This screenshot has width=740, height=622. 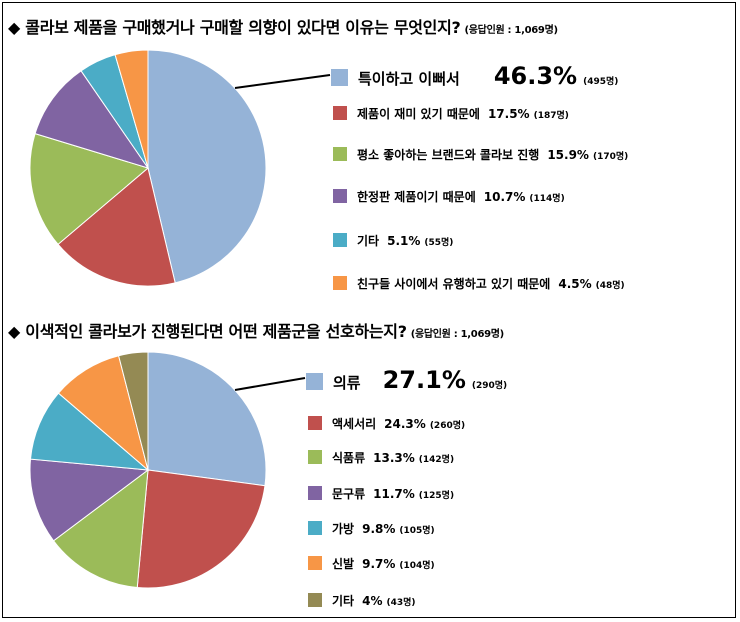 I want to click on legend-count: (48명), so click(x=610, y=286).